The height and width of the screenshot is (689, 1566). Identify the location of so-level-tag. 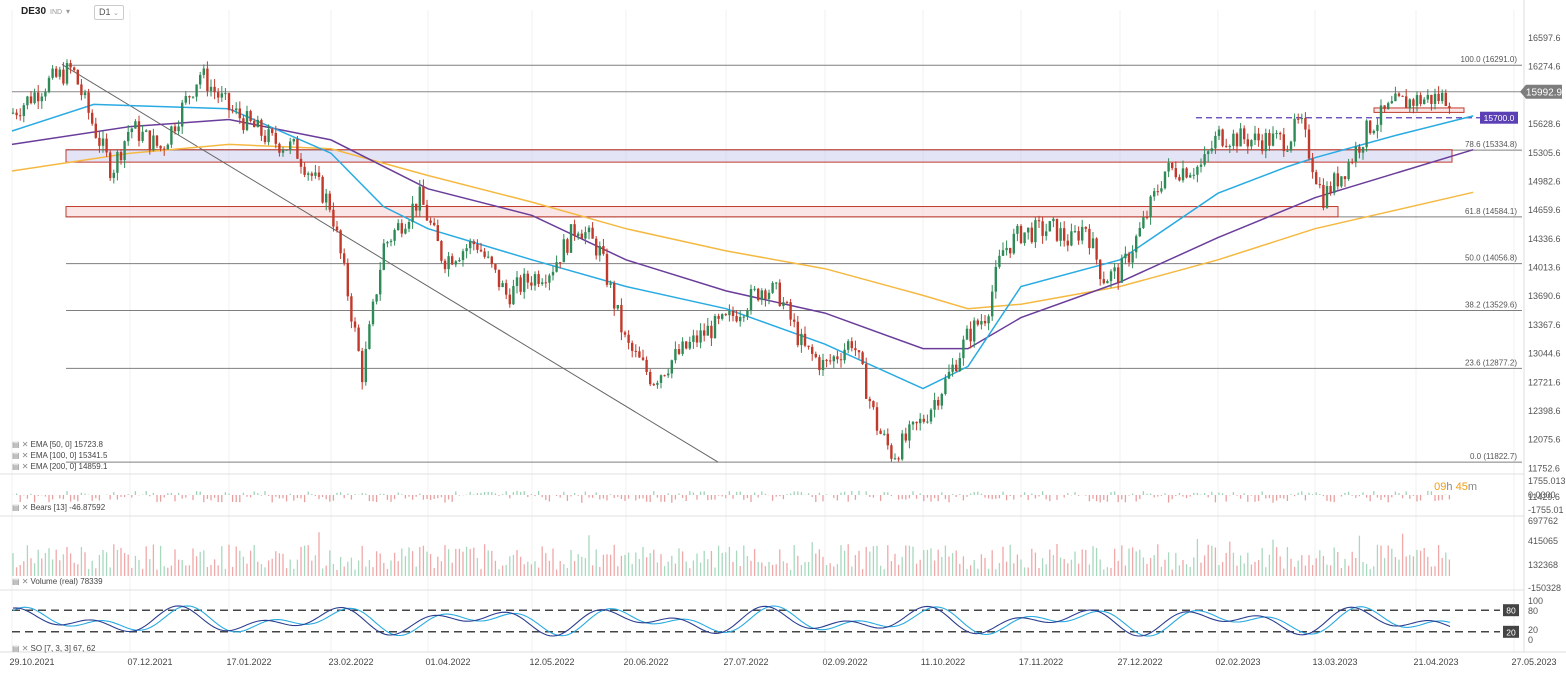
(1511, 610).